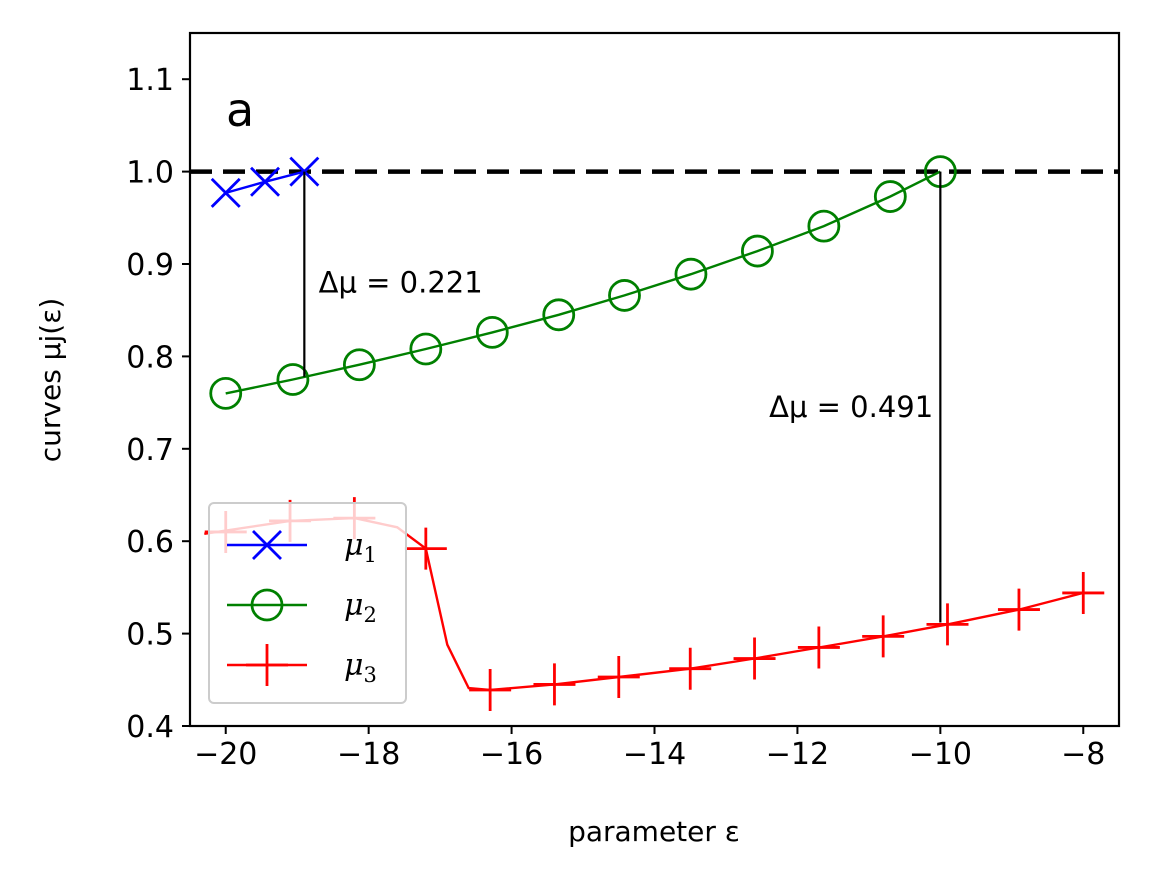 The image size is (1153, 884). I want to click on series-marker-μ2-9, so click(757, 251).